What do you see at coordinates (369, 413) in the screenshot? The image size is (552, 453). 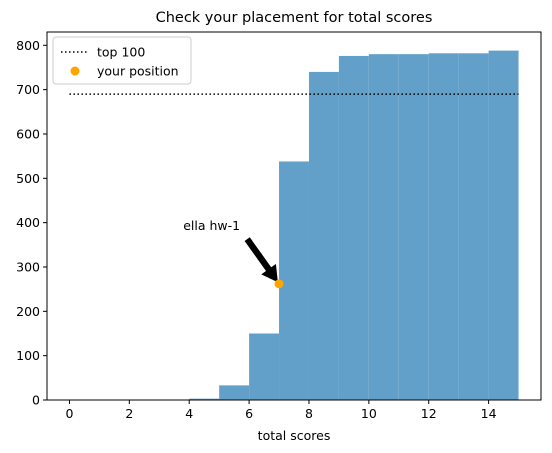 I see `x-tick-label: 10` at bounding box center [369, 413].